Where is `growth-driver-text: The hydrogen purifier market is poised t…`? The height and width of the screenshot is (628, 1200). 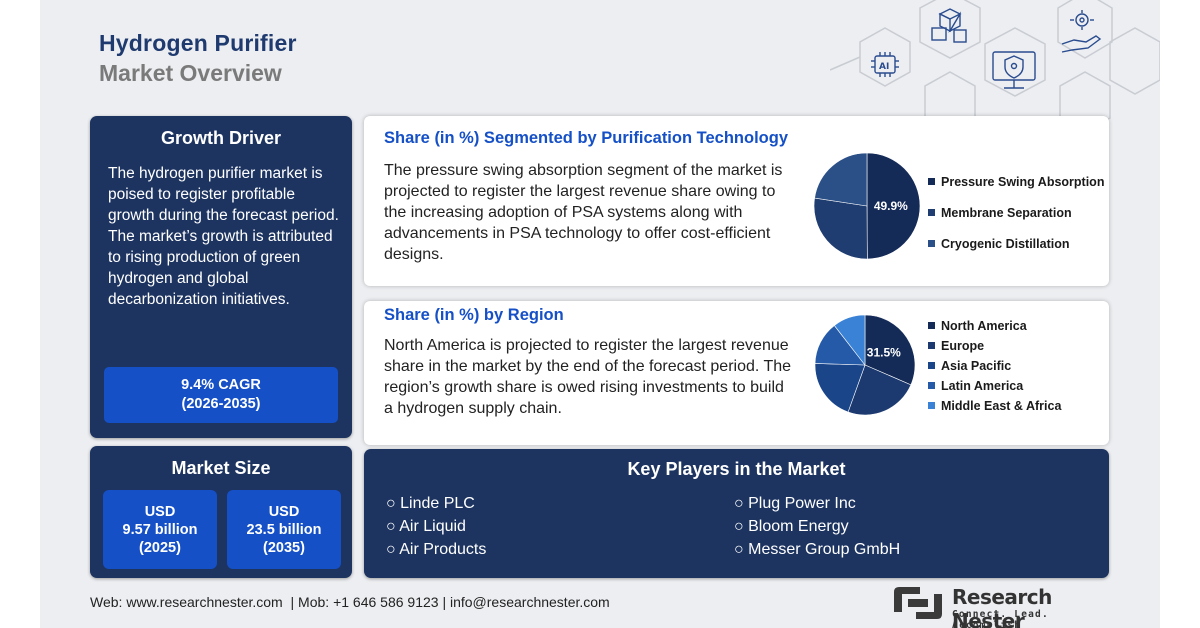 growth-driver-text: The hydrogen purifier market is poised t… is located at coordinates (223, 236).